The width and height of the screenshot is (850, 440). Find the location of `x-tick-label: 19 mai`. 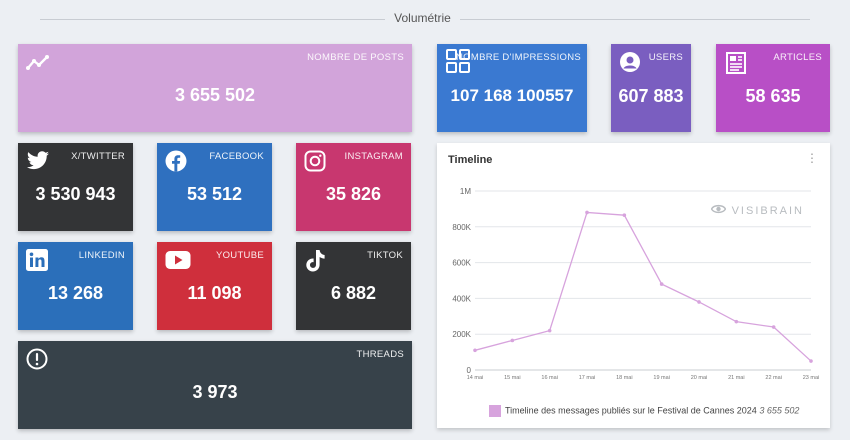

x-tick-label: 19 mai is located at coordinates (661, 378).